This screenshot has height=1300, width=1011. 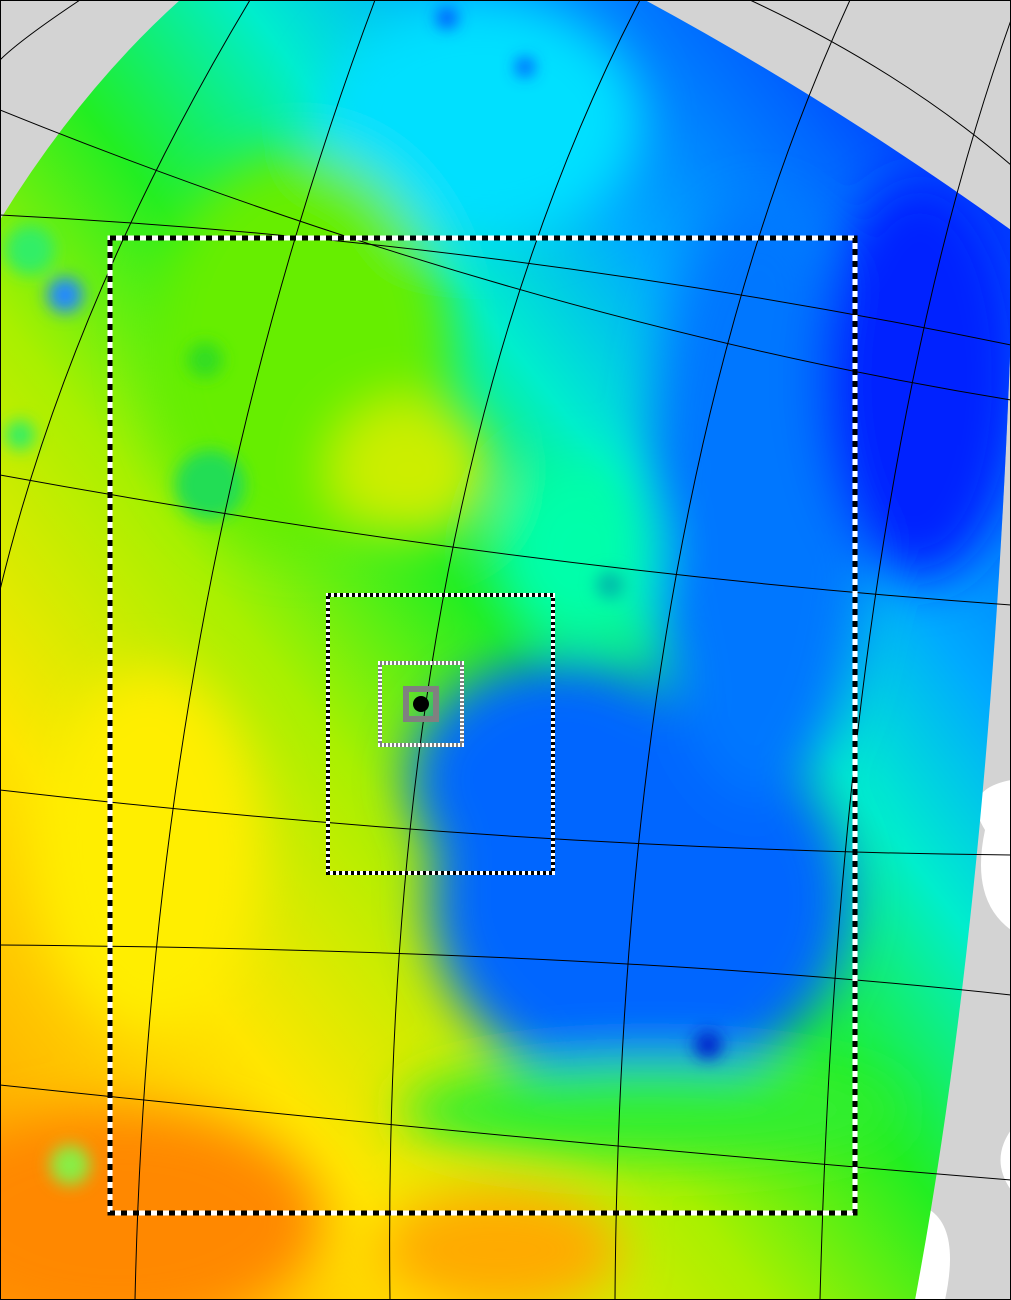 I want to click on small-box-dash, so click(x=421, y=704).